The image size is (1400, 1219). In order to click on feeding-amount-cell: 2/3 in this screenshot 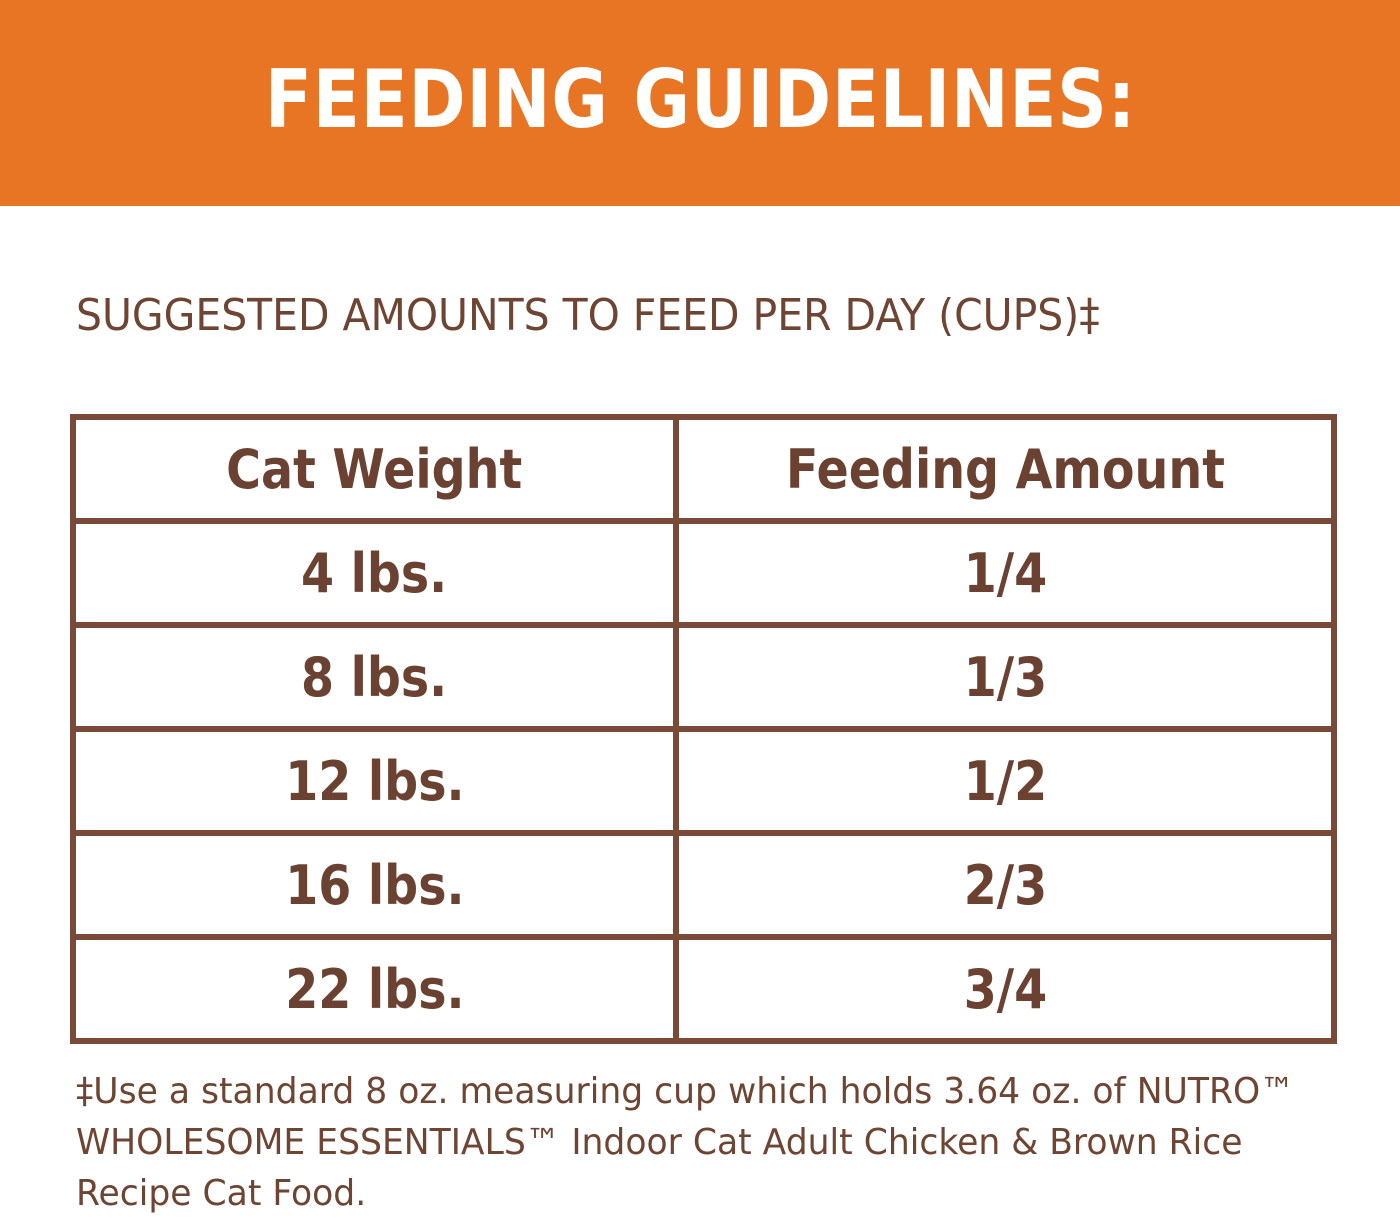, I will do `click(1005, 885)`.